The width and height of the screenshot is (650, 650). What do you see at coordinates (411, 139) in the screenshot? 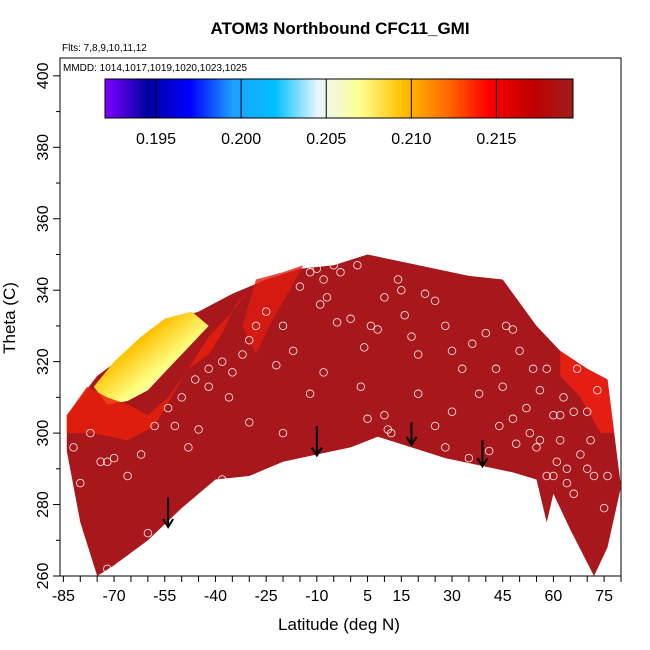
I see `colorbar-tick-label: 0.210` at bounding box center [411, 139].